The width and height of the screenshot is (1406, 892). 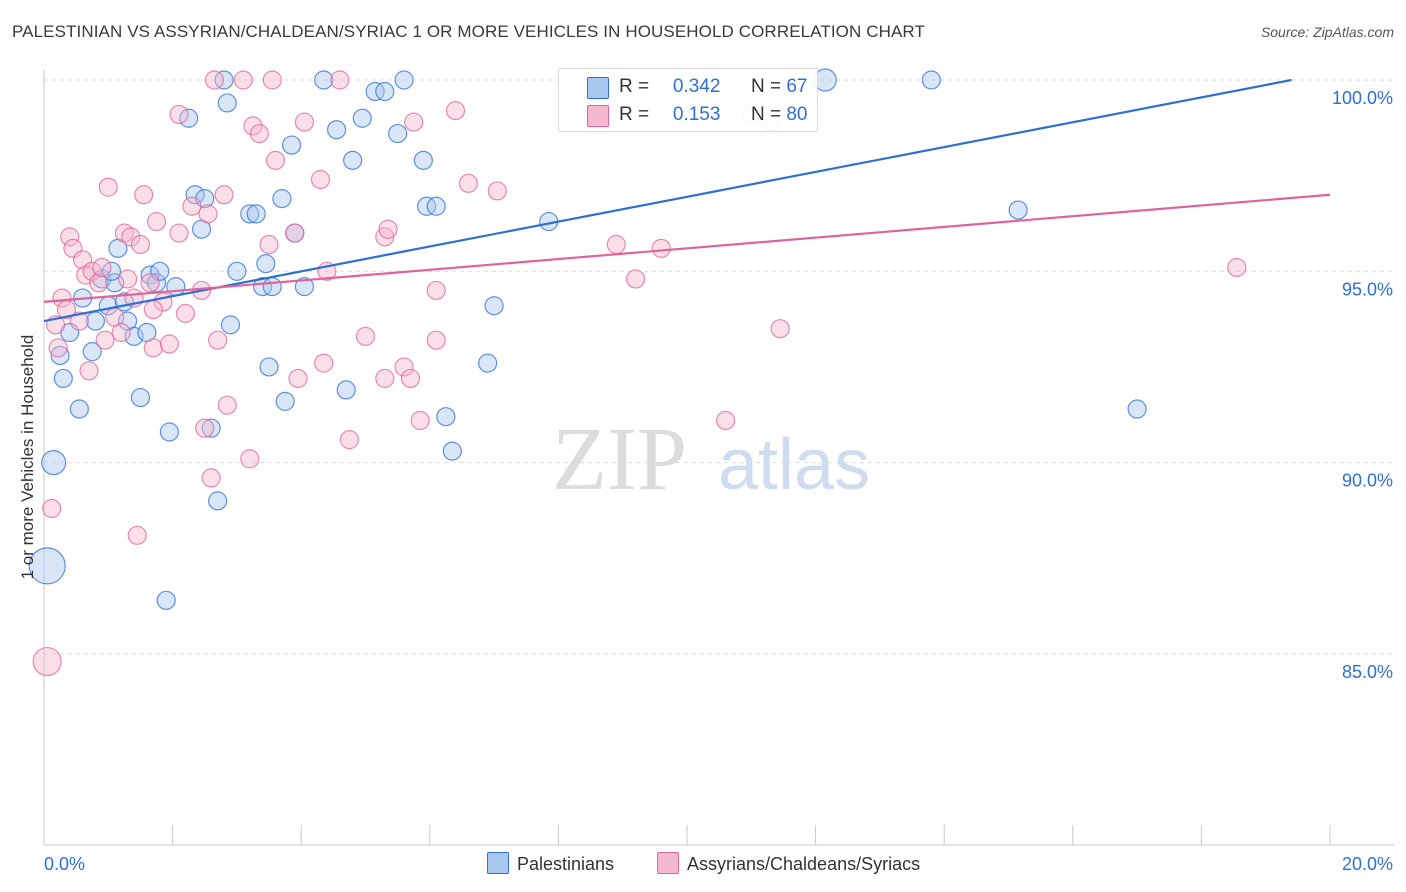 I want to click on legend-n-value-palestinians: 67, so click(x=797, y=86).